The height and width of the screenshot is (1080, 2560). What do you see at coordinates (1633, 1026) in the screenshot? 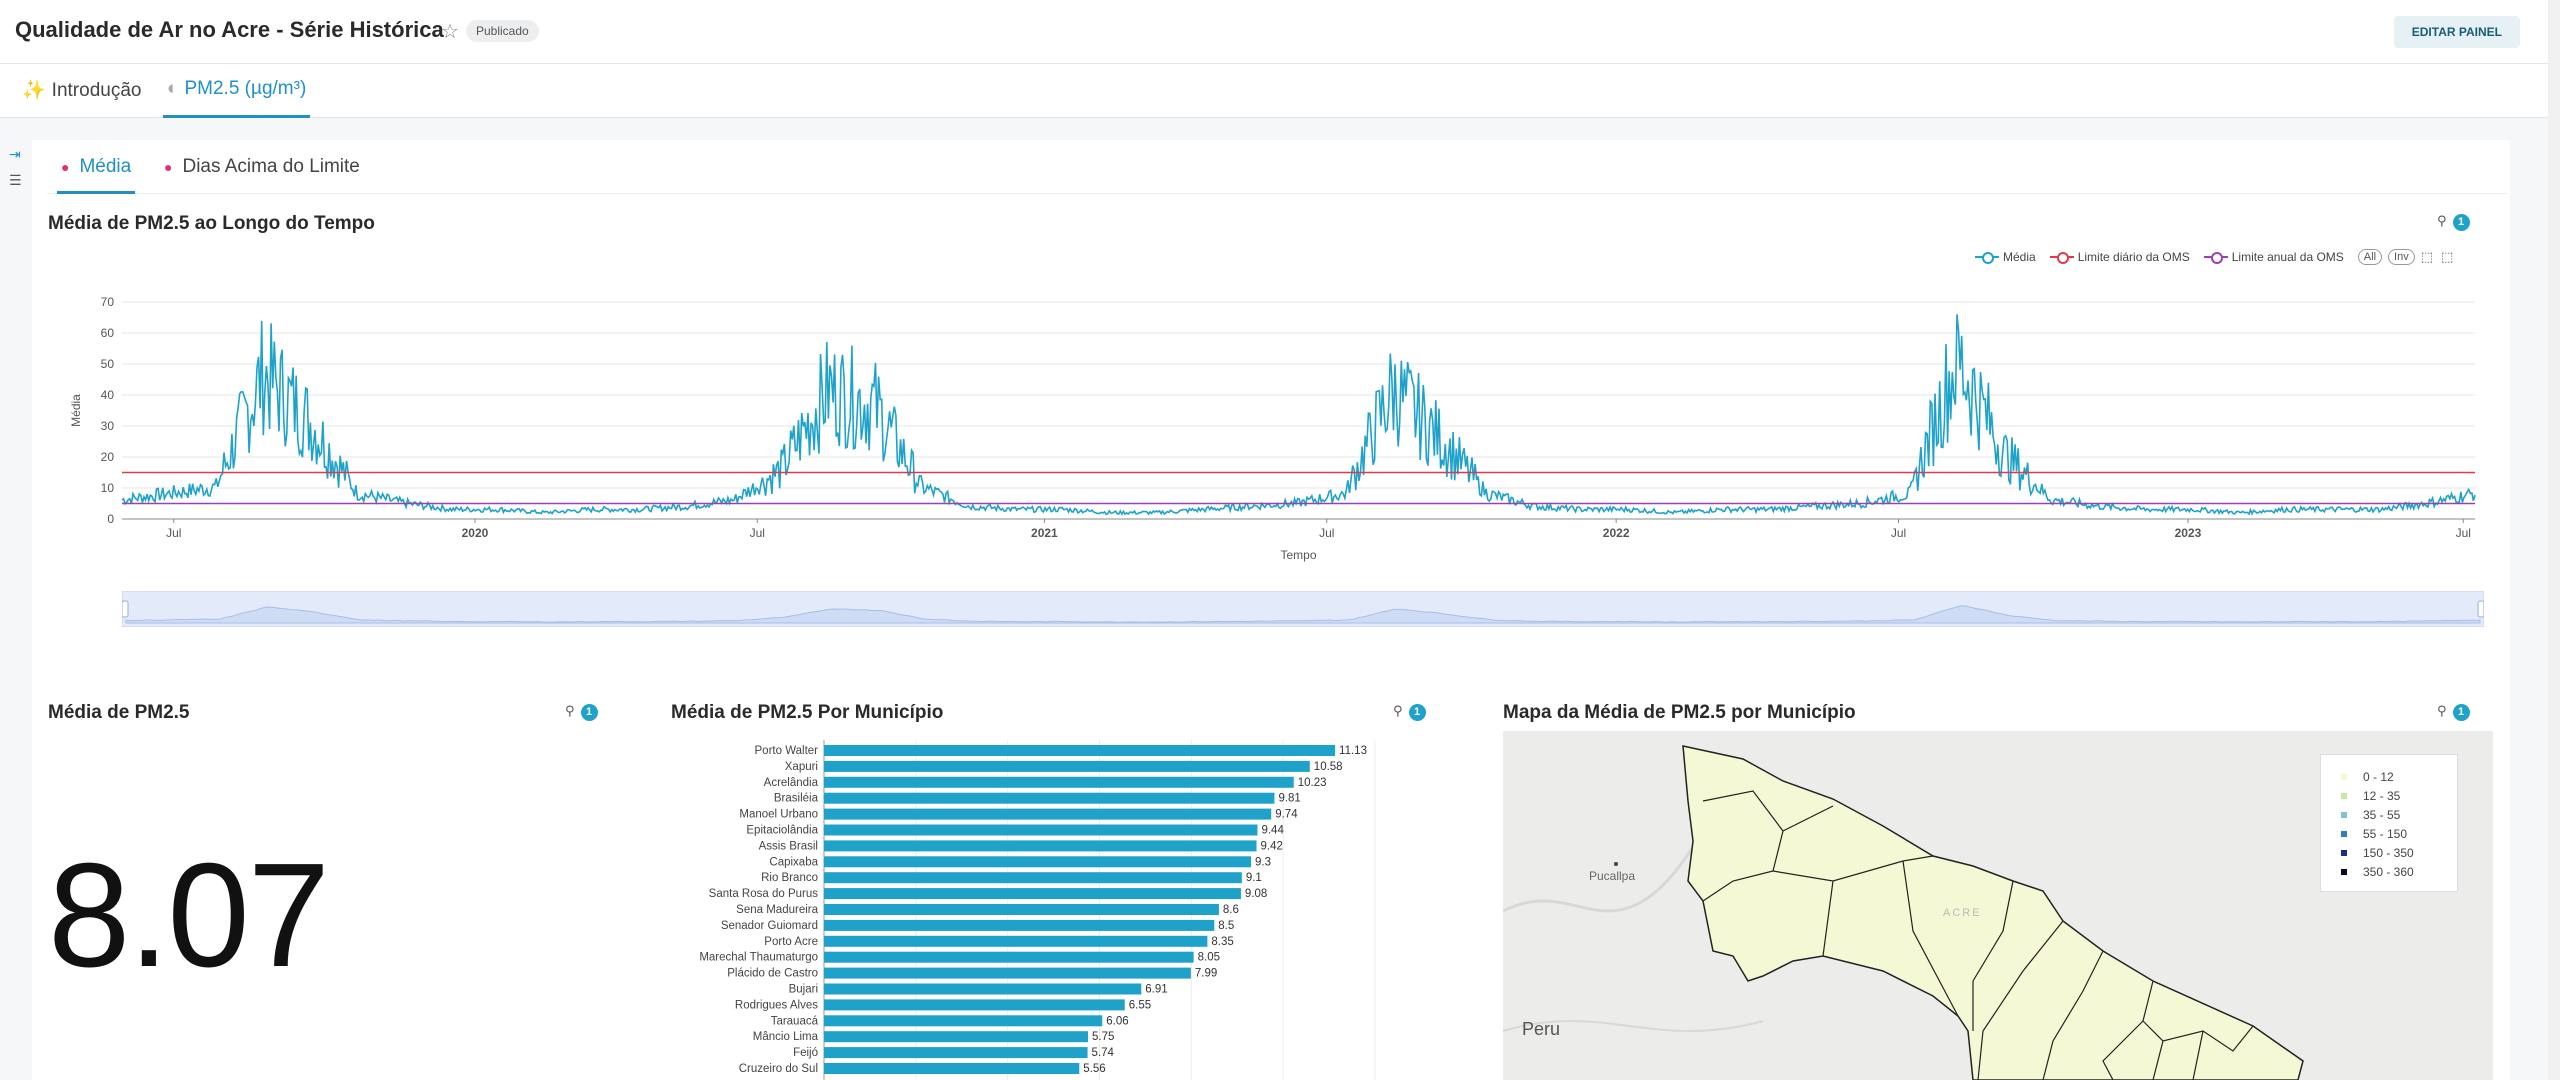
I see `map-river` at bounding box center [1633, 1026].